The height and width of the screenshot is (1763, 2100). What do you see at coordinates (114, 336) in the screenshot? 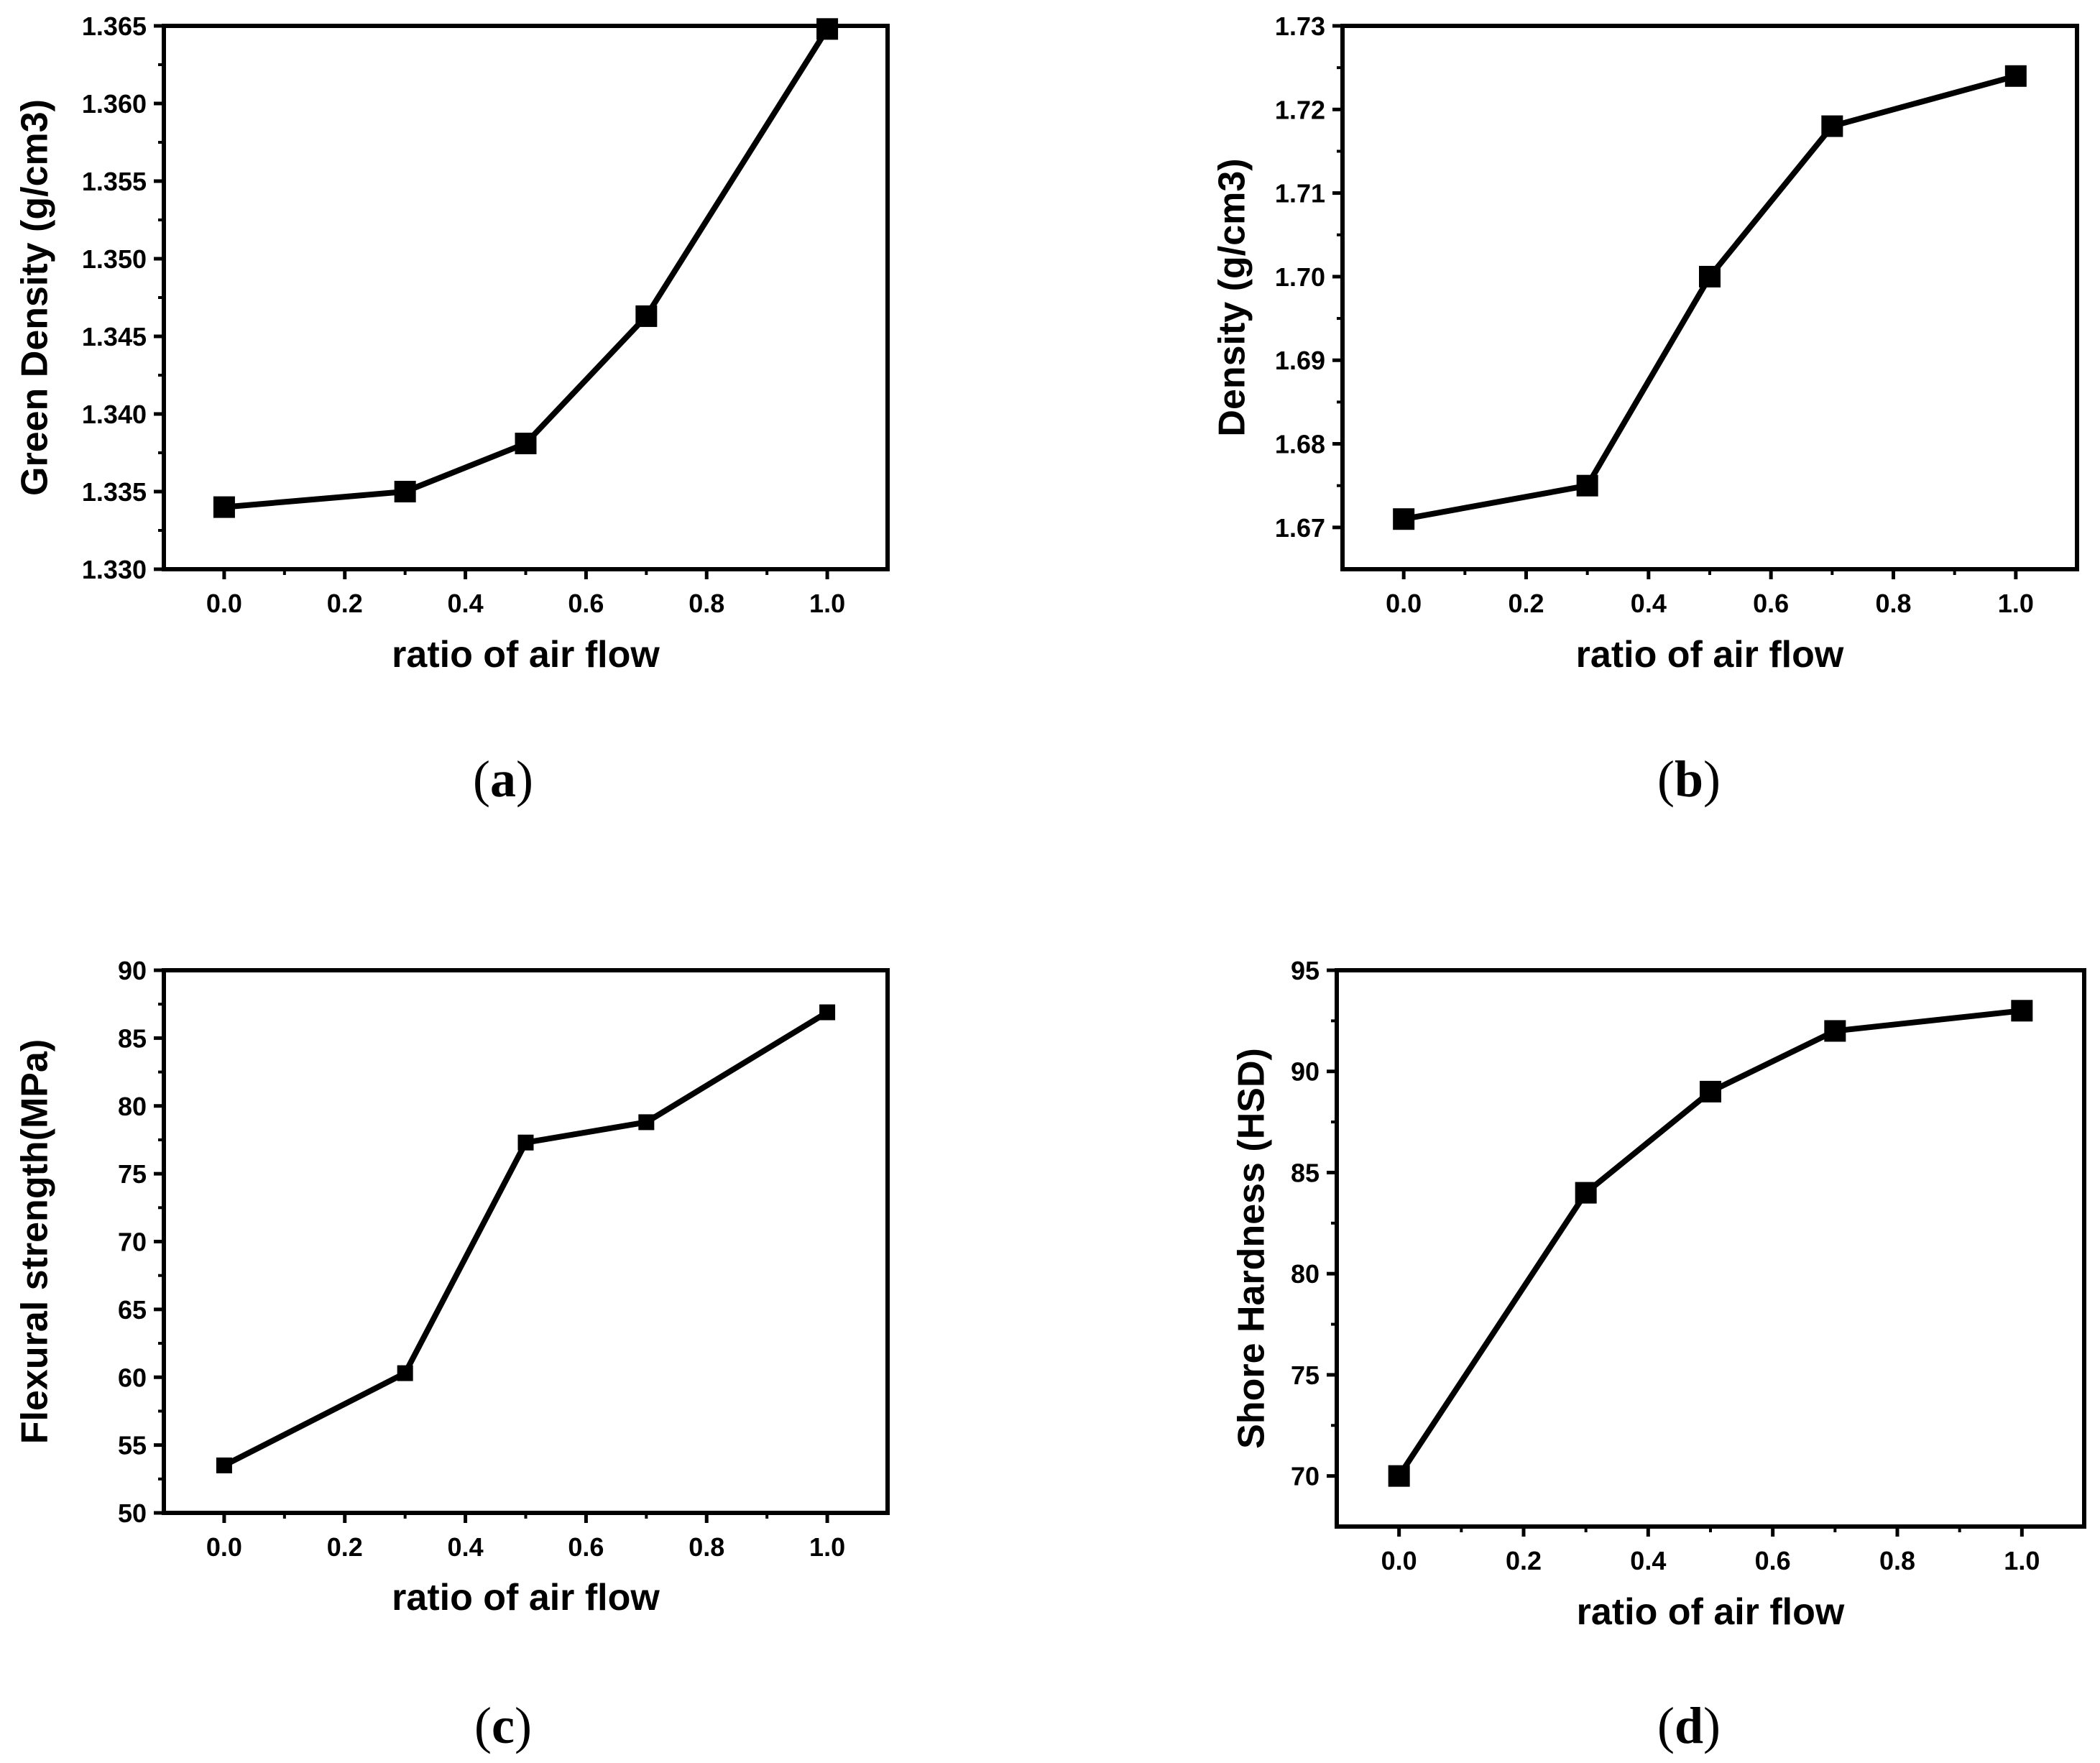
I see `y-tick-label: 1.345` at bounding box center [114, 336].